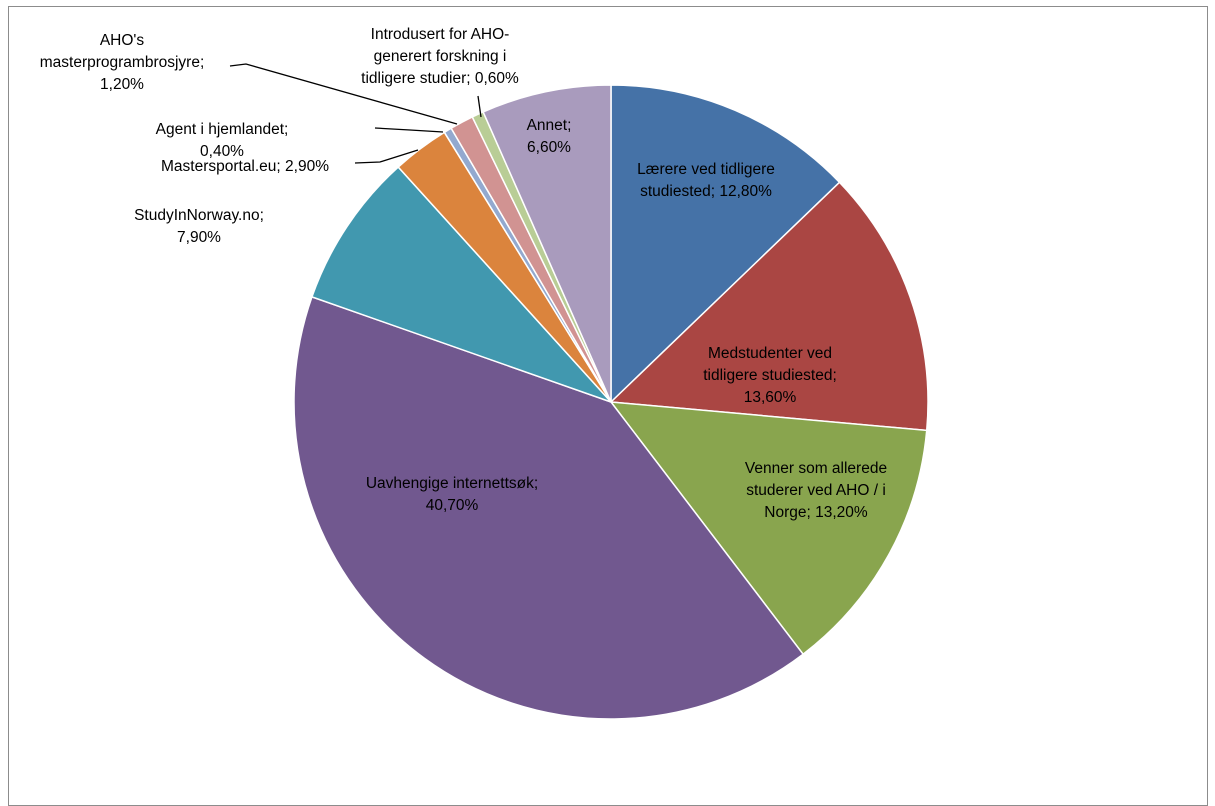  I want to click on data-label-8-line-2: masterprogrambrosjyre;, so click(122, 62).